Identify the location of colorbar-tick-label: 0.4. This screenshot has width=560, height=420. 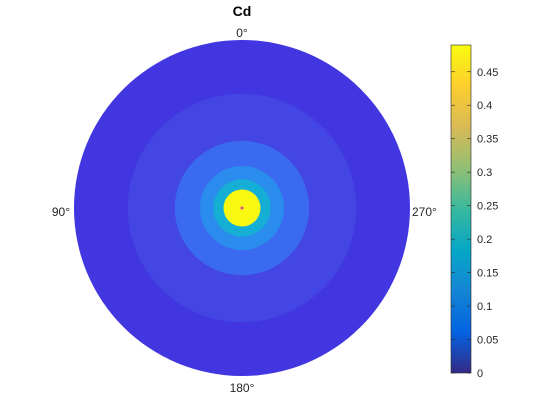
(484, 106).